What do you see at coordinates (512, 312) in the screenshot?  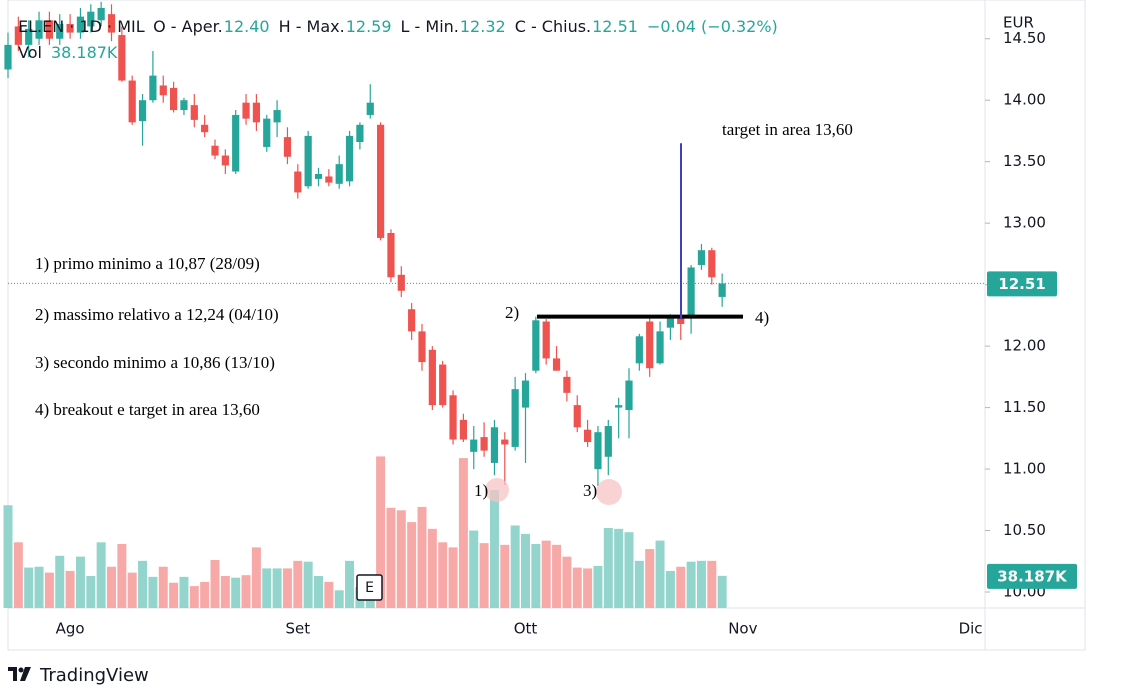 I see `marker-label: 2)` at bounding box center [512, 312].